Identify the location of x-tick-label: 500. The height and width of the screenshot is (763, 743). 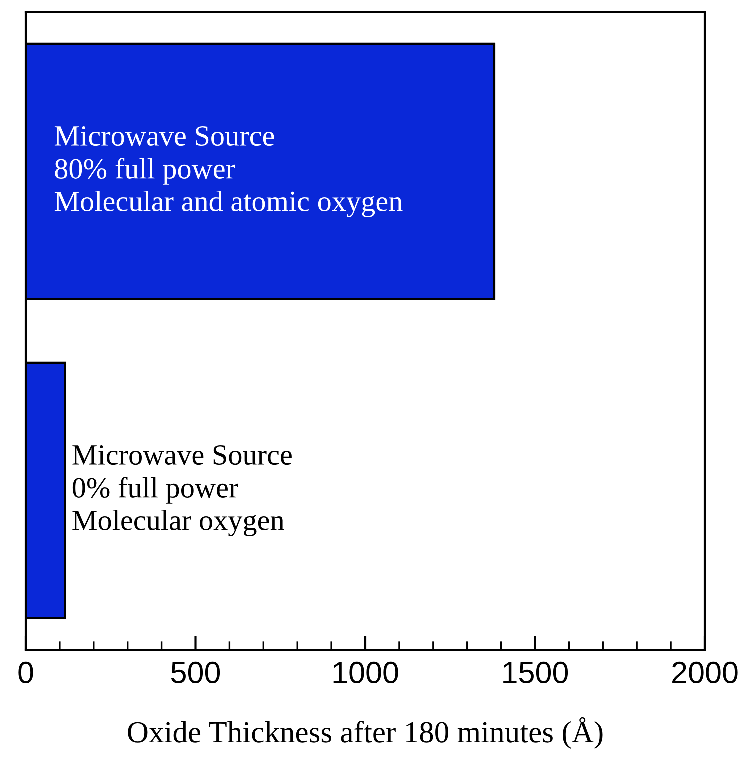
(195, 673).